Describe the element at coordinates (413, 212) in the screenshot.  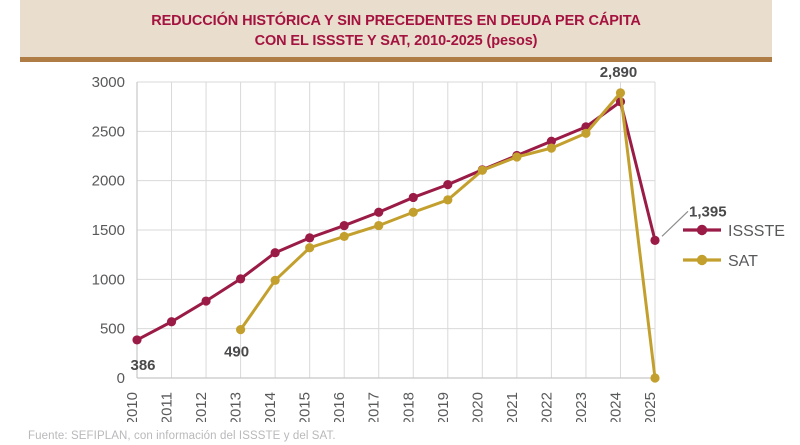
I see `data-point-sat-2018` at that location.